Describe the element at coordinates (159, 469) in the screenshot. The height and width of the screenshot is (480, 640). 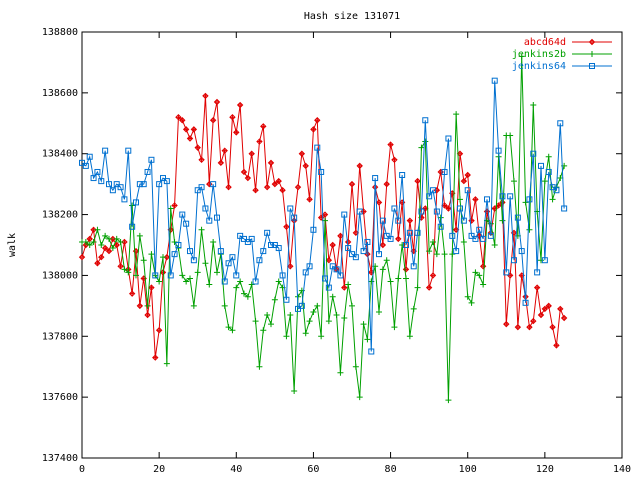
I see `x-tick-label: 20` at that location.